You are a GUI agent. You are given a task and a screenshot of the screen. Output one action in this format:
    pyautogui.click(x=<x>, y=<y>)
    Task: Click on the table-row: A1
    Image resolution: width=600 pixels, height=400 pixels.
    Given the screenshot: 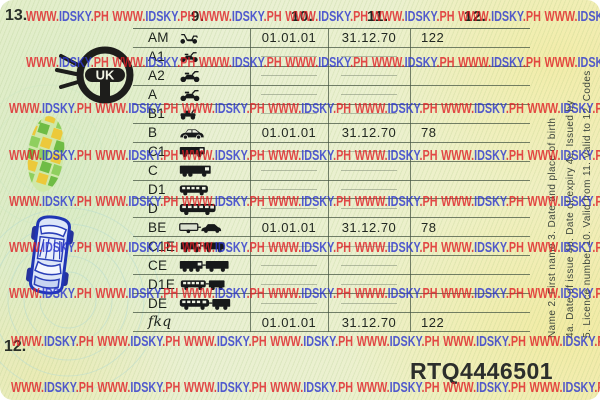 What is the action you would take?
    pyautogui.click(x=331, y=57)
    